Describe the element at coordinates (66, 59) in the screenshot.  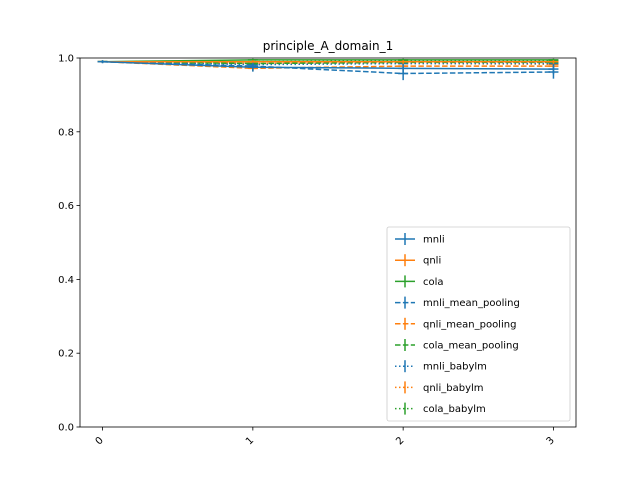
I see `y-tick-label: 1.0` at that location.